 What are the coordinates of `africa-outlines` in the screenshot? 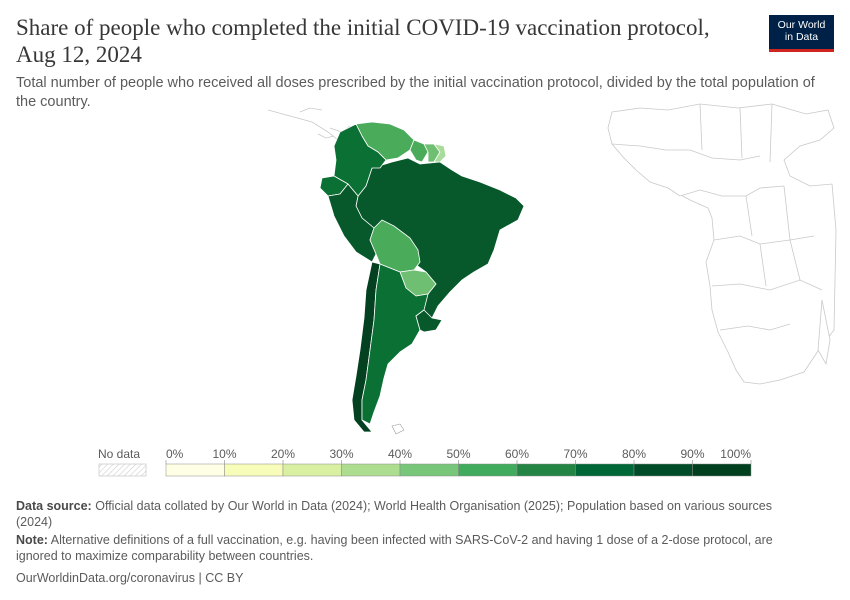 It's located at (722, 244).